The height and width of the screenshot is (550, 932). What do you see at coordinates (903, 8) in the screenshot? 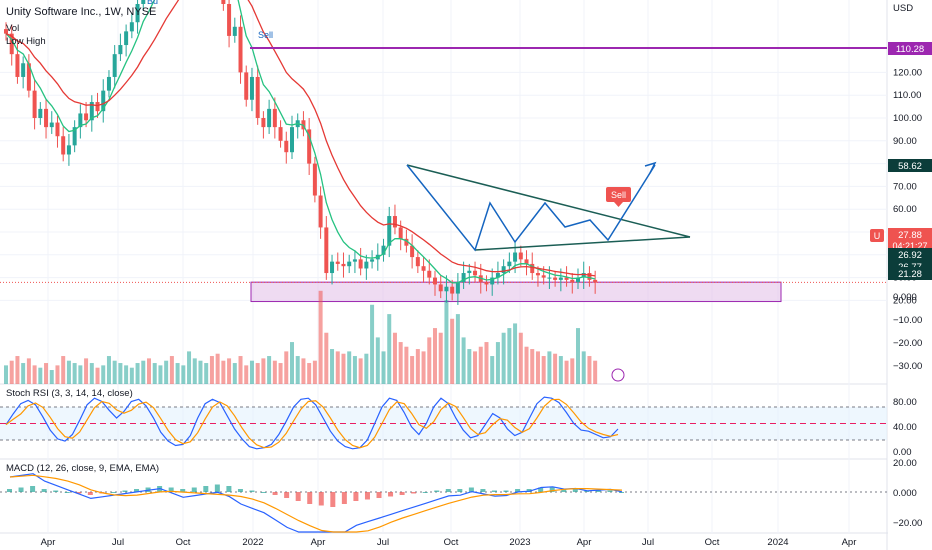
I see `currency-label: USD` at bounding box center [903, 8].